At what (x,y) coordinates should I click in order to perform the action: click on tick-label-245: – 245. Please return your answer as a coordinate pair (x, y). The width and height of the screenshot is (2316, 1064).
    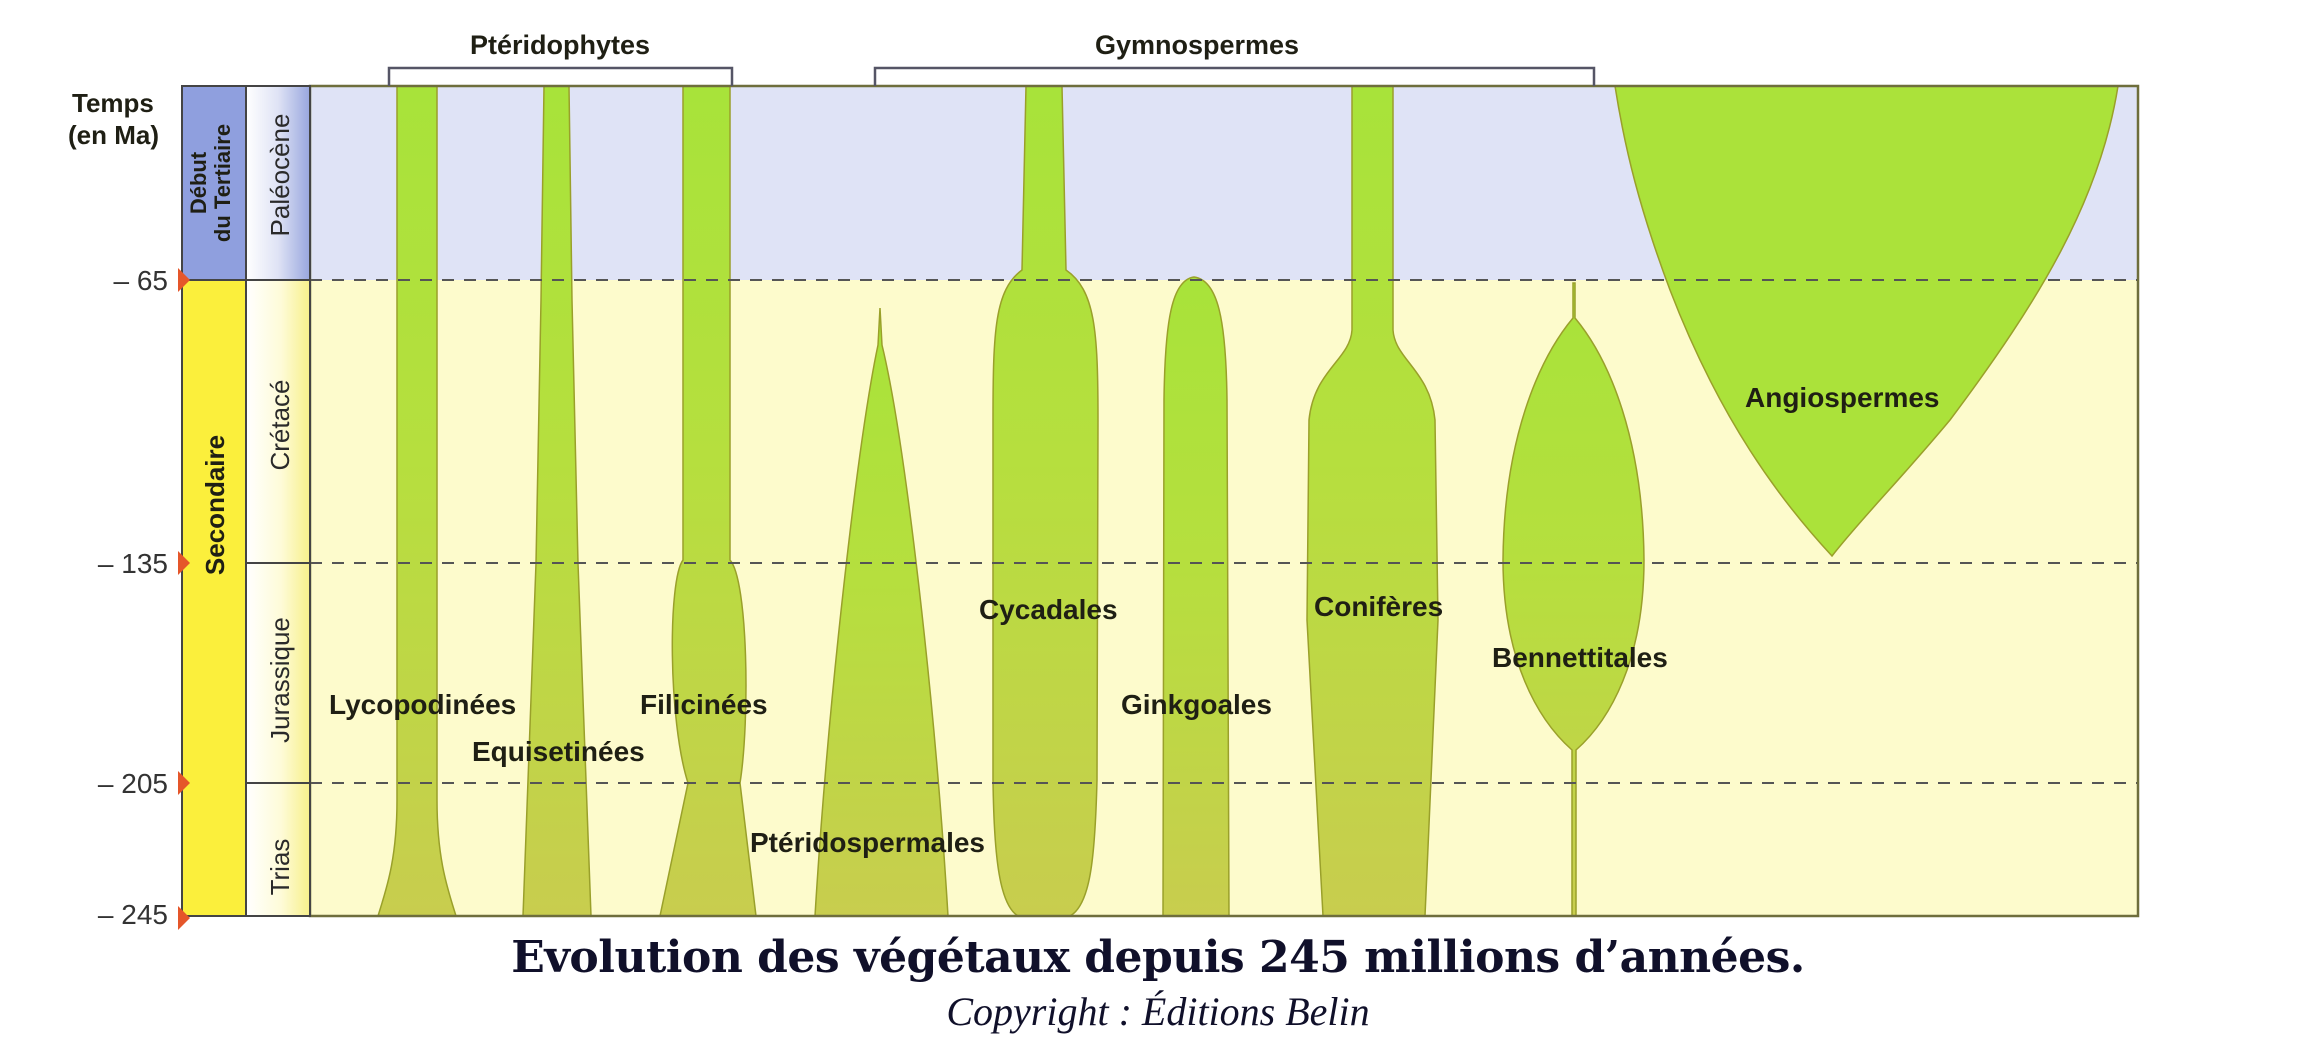
    Looking at the image, I should click on (133, 914).